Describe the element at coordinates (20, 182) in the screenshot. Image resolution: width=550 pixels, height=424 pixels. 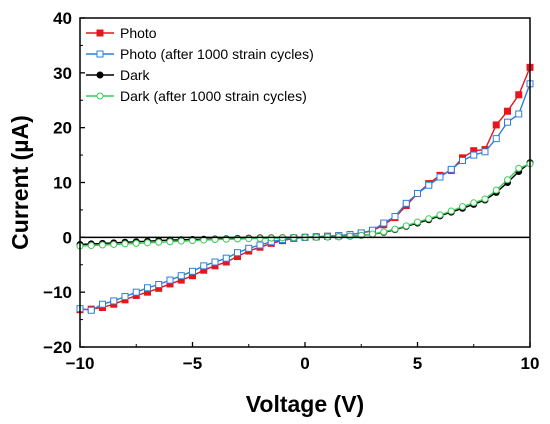
I see `y-axis-title: Current (µA)` at that location.